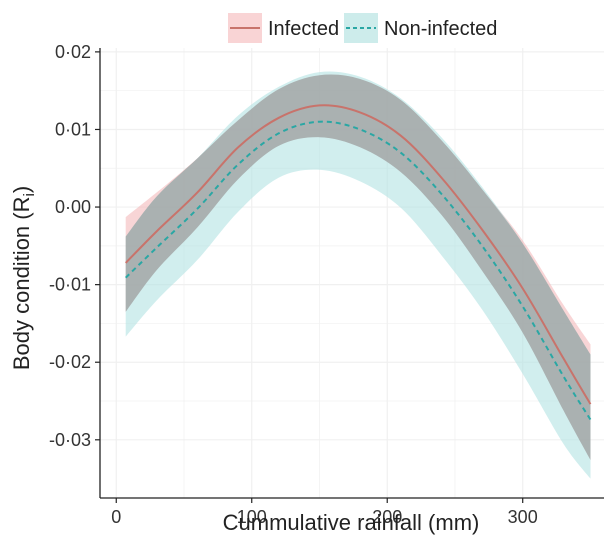 Image resolution: width=616 pixels, height=542 pixels. What do you see at coordinates (70, 440) in the screenshot?
I see `y-tick-label: -0·03` at bounding box center [70, 440].